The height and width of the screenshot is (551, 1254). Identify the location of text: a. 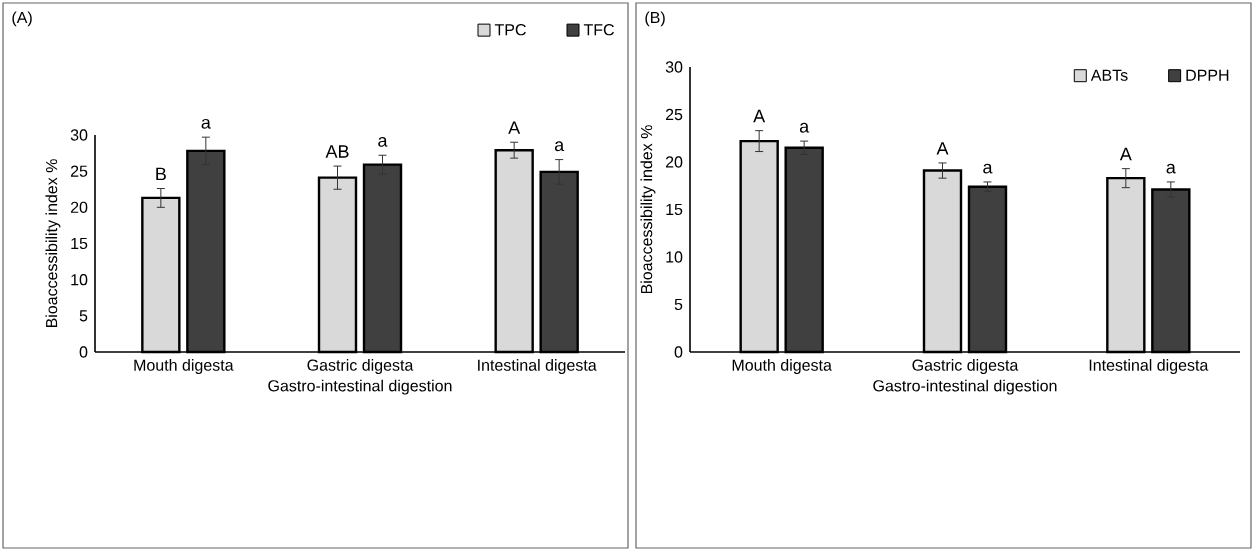
(206, 123).